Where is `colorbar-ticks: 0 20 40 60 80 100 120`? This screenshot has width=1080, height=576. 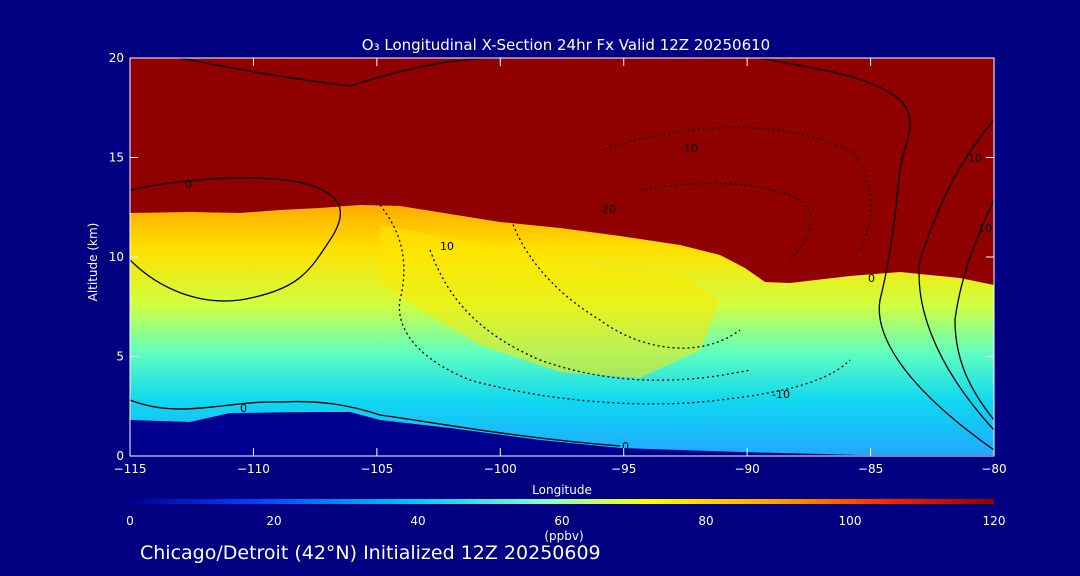 colorbar-ticks: 0 20 40 60 80 100 120 is located at coordinates (565, 521).